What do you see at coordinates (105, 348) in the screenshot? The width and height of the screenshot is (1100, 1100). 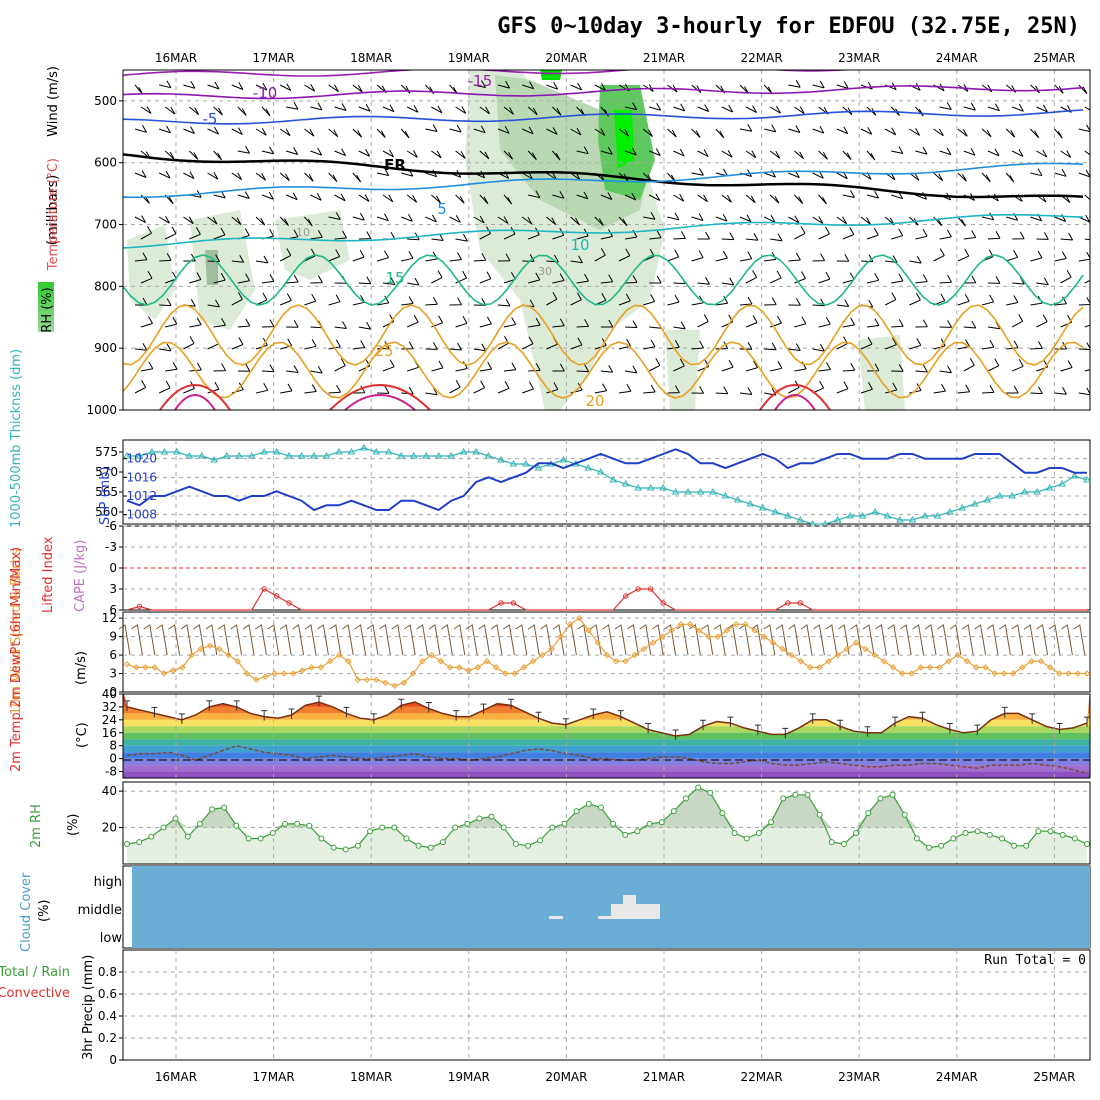 I see `tick-label: 900` at bounding box center [105, 348].